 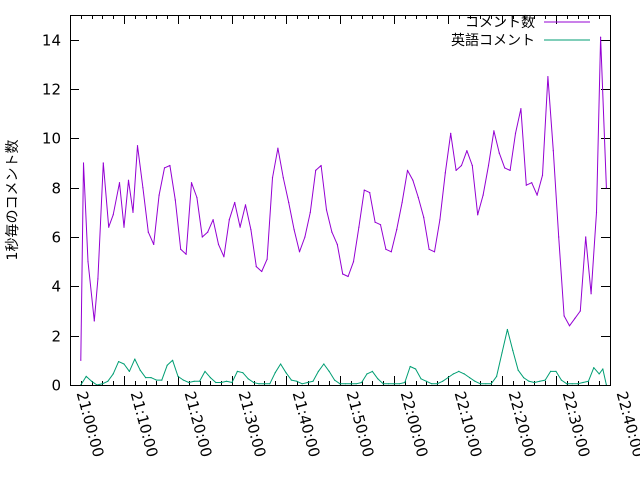 I want to click on legend: コメント数 英語コメント, so click(x=520, y=32).